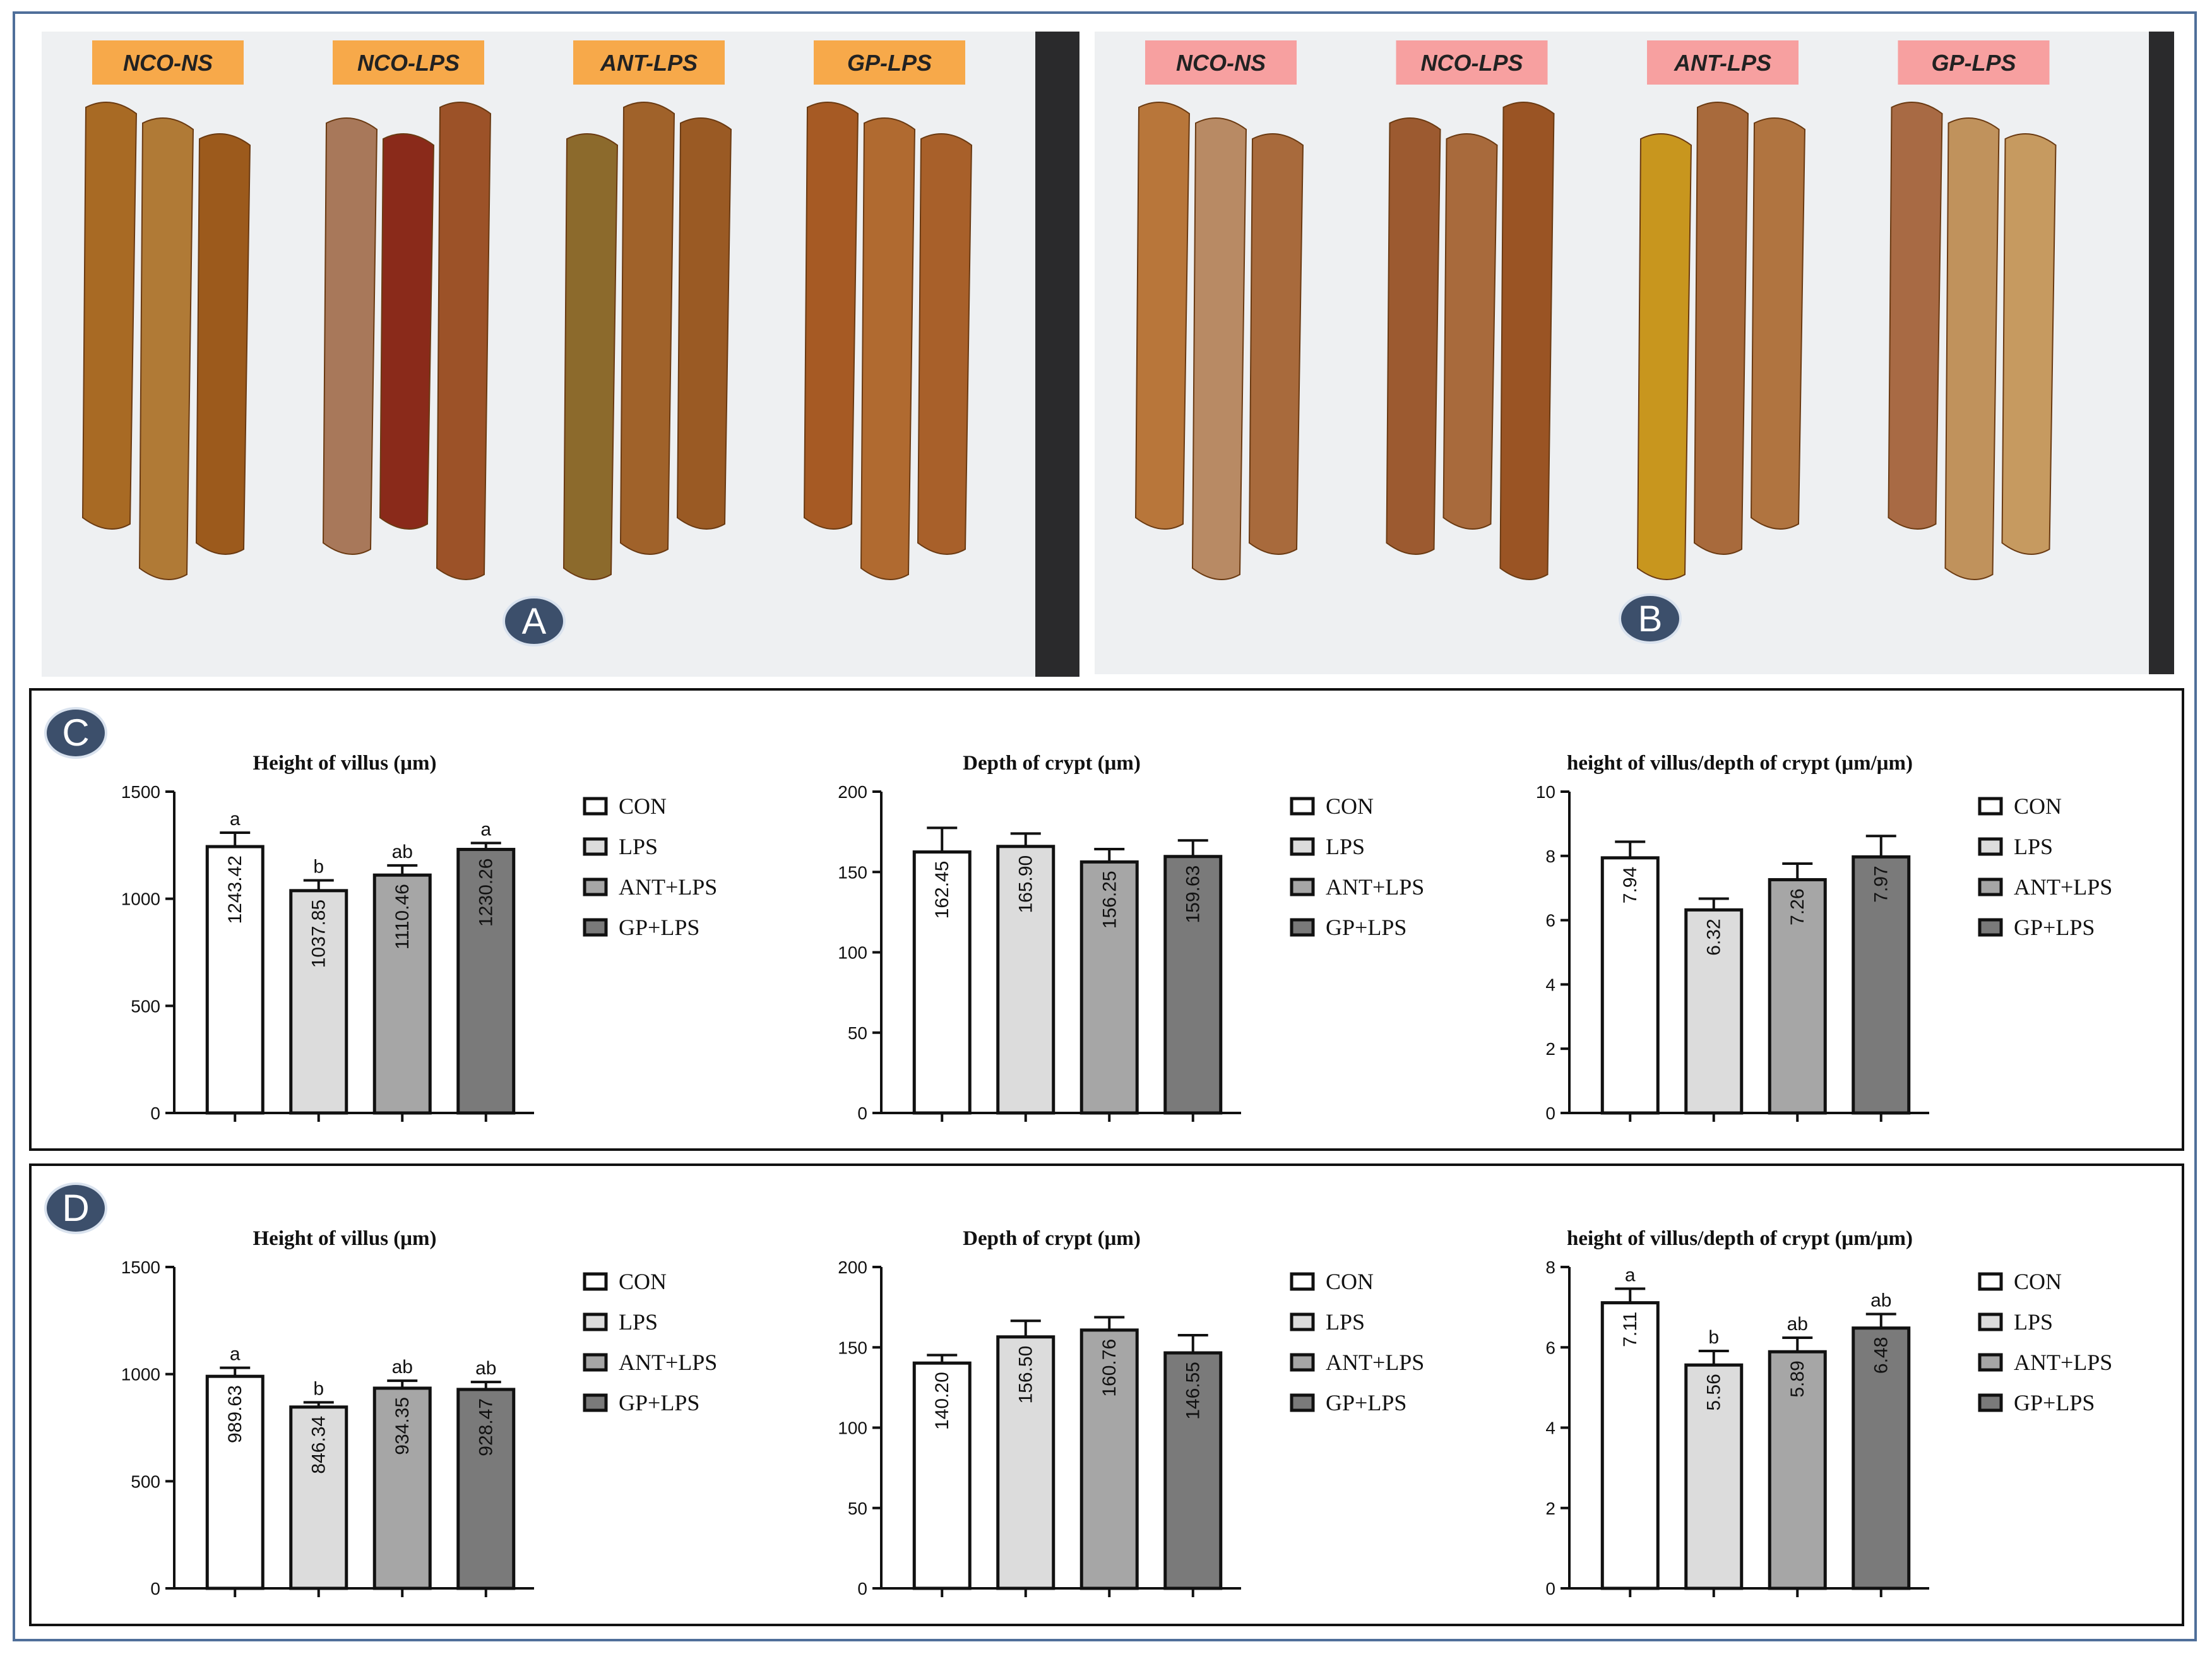 This screenshot has height=1654, width=2212. I want to click on bar-value-label: 7.26, so click(1798, 906).